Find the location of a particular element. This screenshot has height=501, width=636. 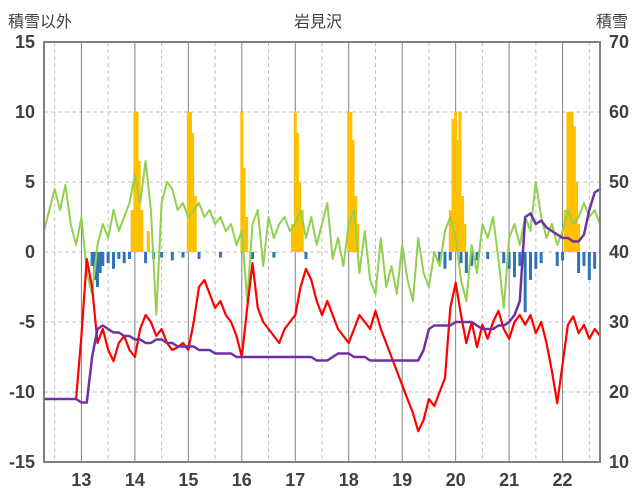

x-tick-label: 19 is located at coordinates (402, 480).